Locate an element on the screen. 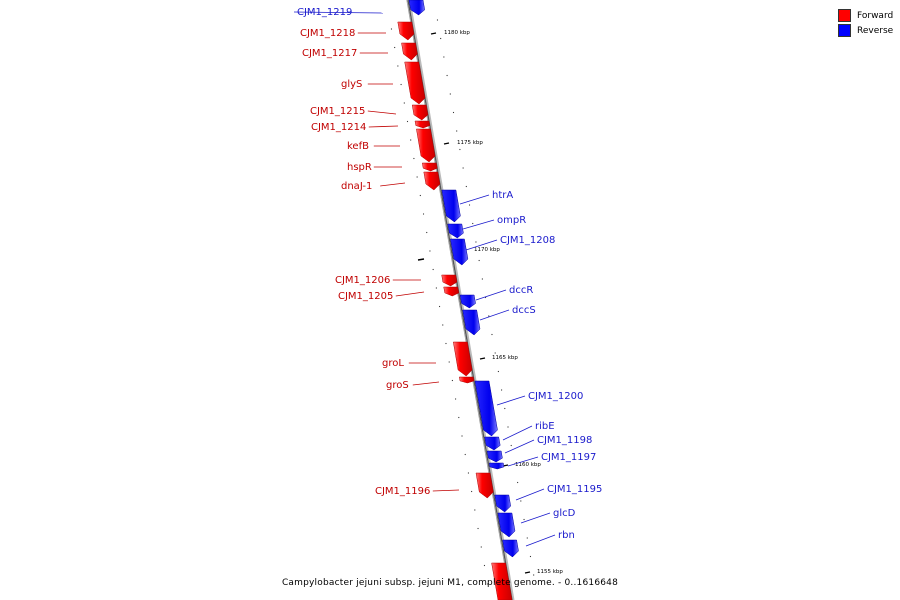 The width and height of the screenshot is (900, 600). legend-forward: Forward is located at coordinates (865, 15).